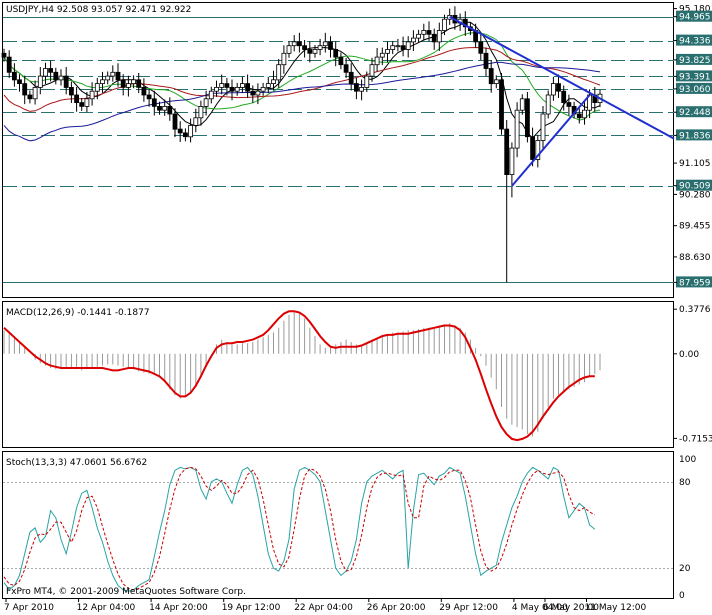 The width and height of the screenshot is (712, 615). I want to click on time-tick-label: 12 Apr 04:00, so click(106, 608).